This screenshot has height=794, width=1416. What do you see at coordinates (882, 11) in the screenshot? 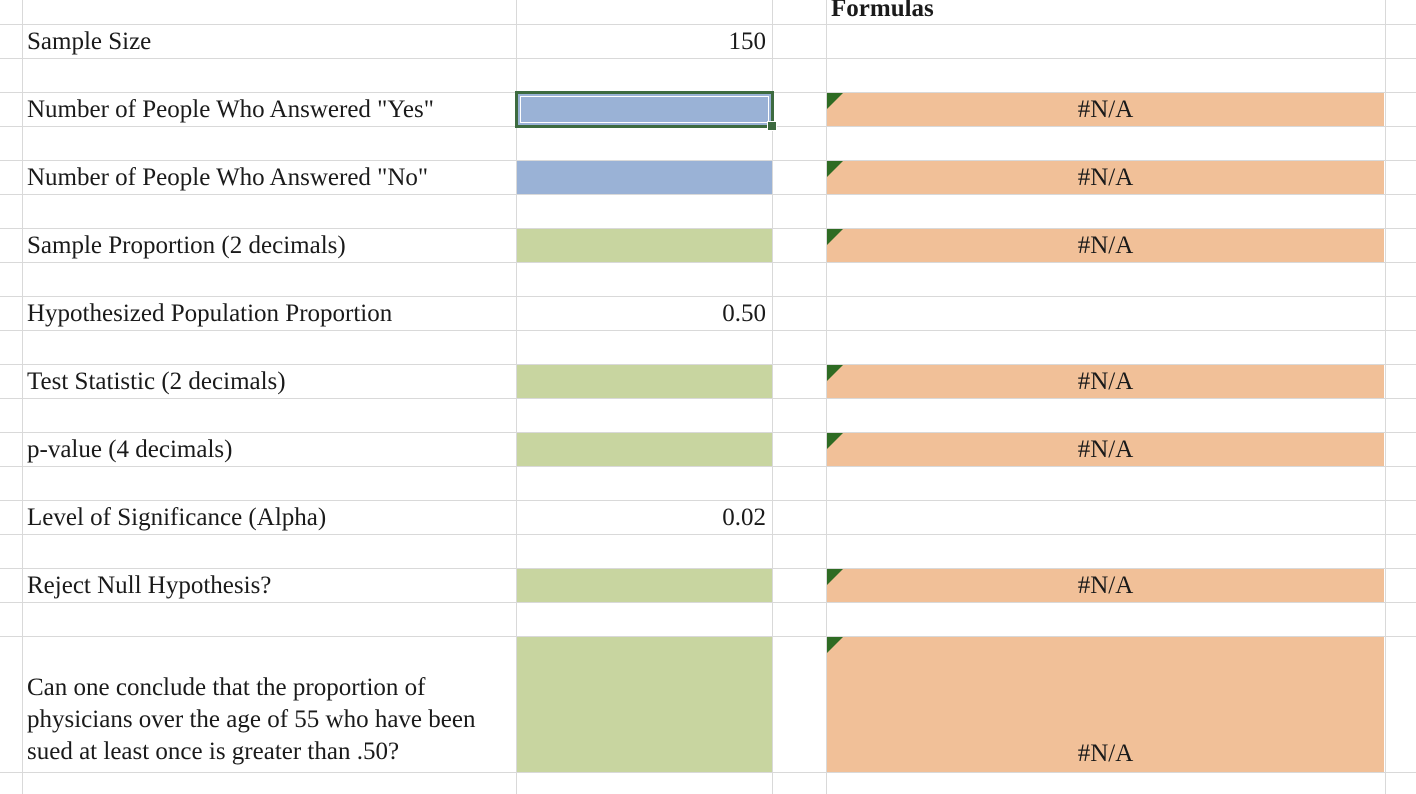
I see `formulas-header: Formulas` at bounding box center [882, 11].